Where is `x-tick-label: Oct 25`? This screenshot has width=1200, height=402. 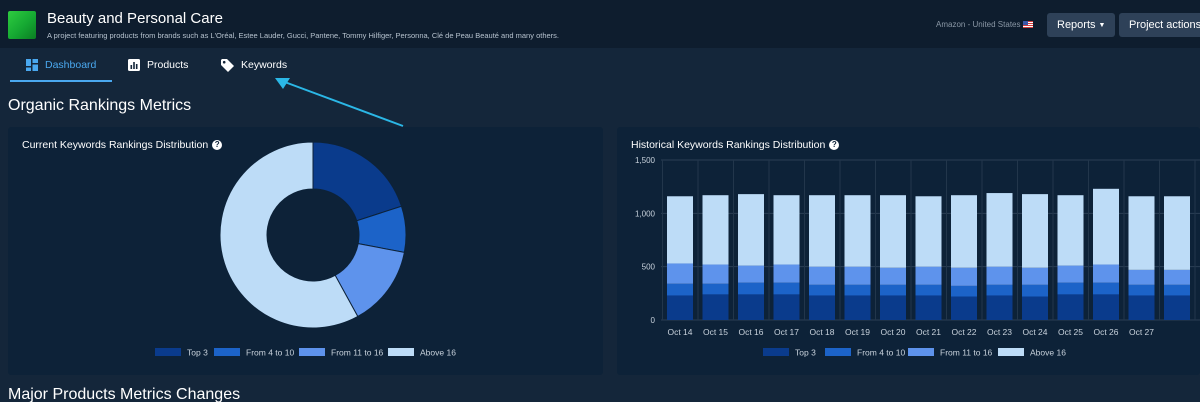 x-tick-label: Oct 25 is located at coordinates (1070, 332).